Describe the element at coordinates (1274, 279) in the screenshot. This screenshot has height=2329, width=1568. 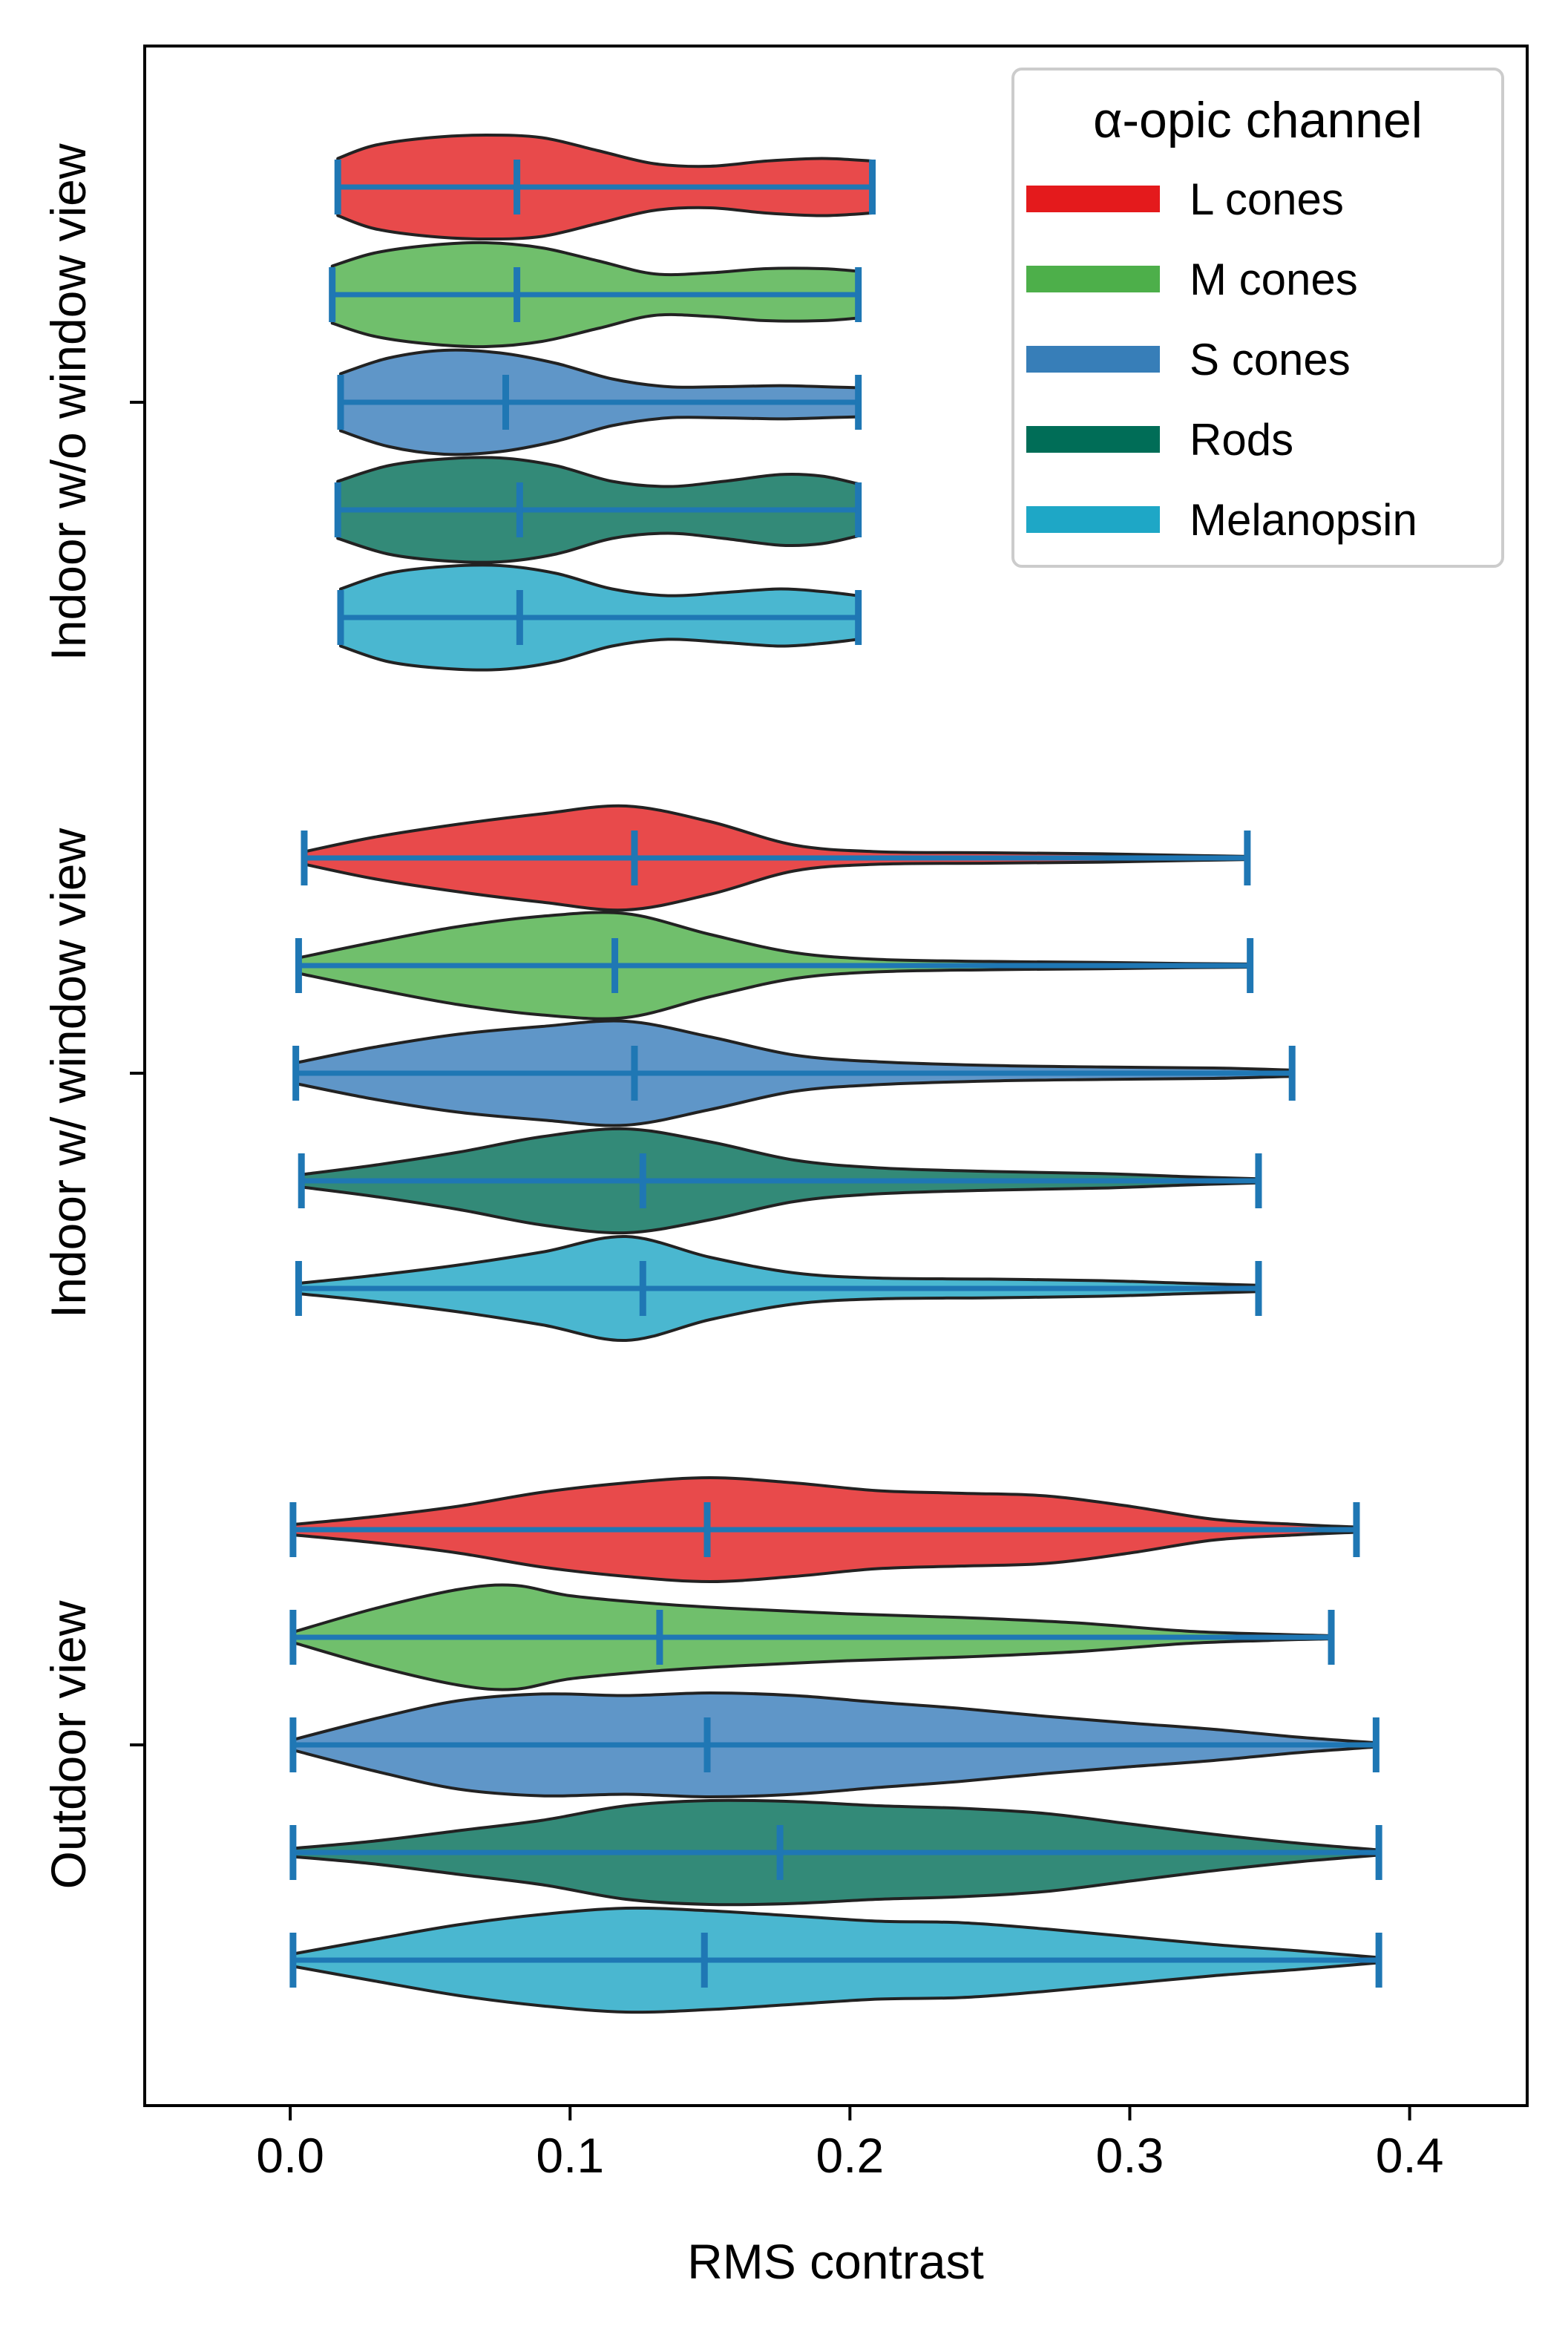
I see `legend-label-m-cones: M cones` at that location.